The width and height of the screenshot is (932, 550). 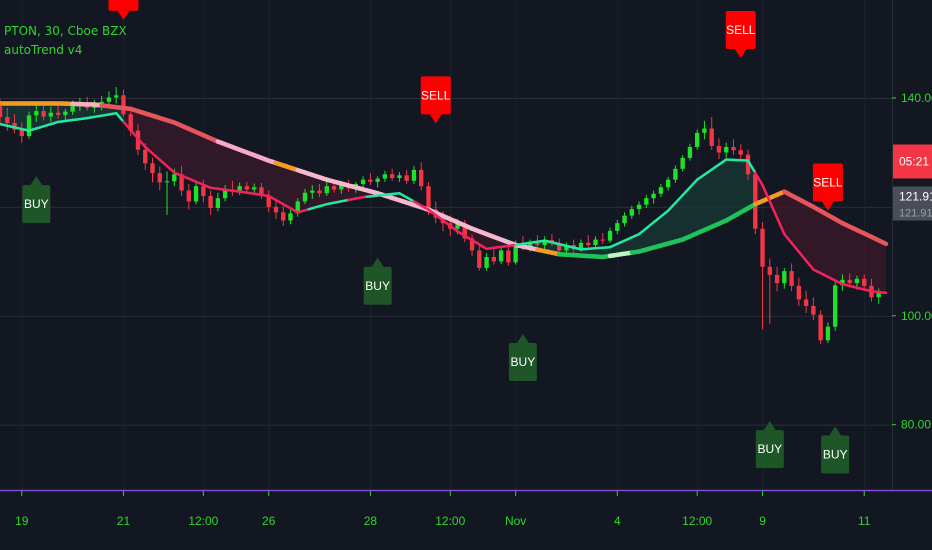 I want to click on symbol-legend: PTON, 30, Cboe BZX, so click(x=65, y=31).